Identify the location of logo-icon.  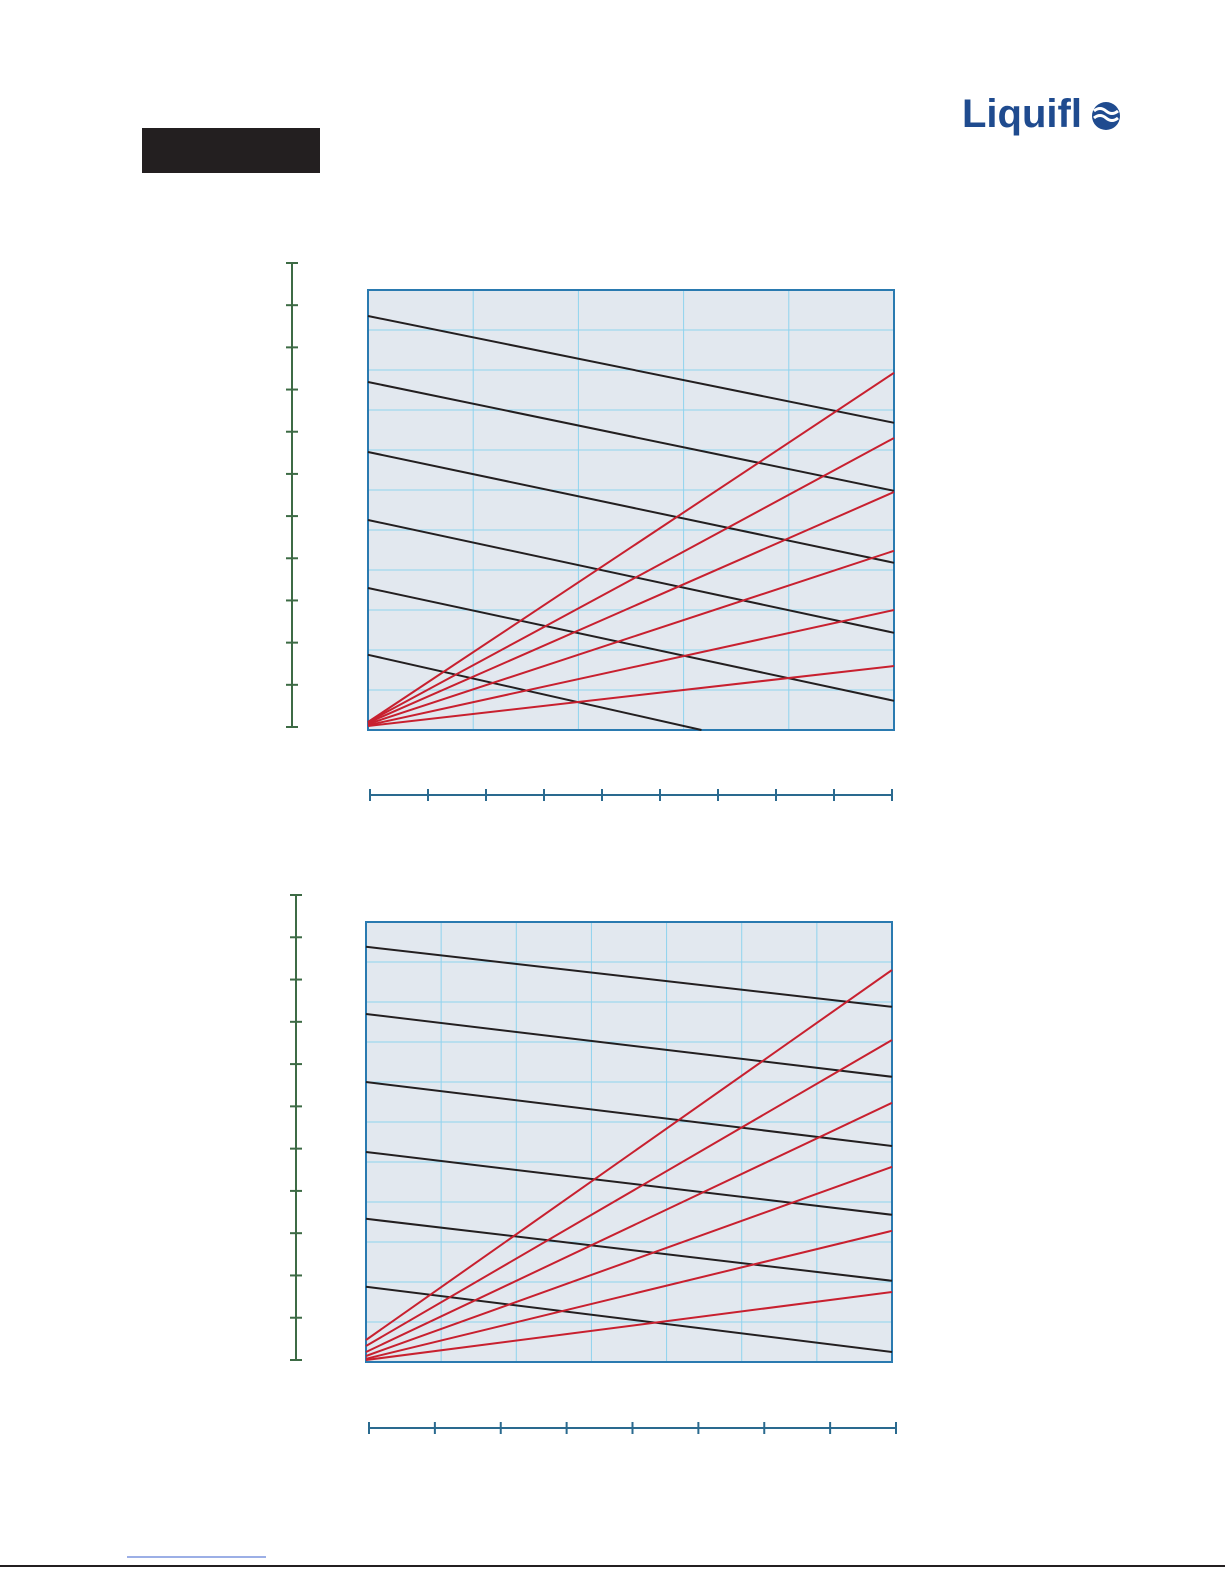
(1106, 116).